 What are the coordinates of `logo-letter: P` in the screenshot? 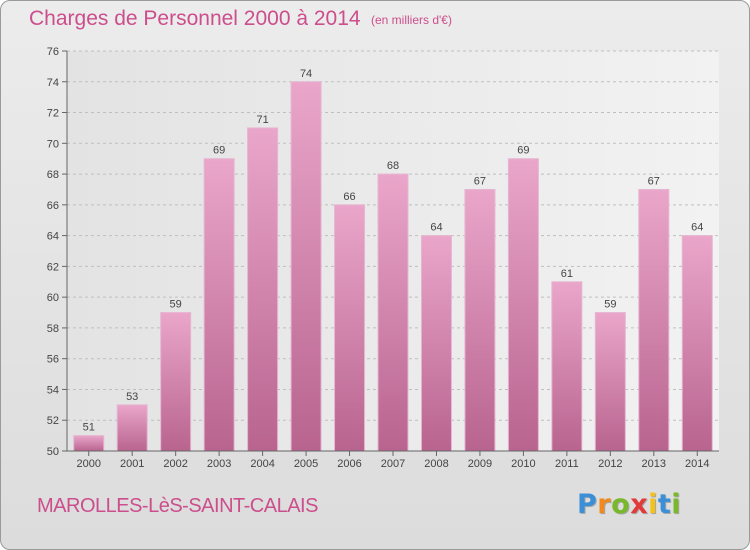 It's located at (587, 504).